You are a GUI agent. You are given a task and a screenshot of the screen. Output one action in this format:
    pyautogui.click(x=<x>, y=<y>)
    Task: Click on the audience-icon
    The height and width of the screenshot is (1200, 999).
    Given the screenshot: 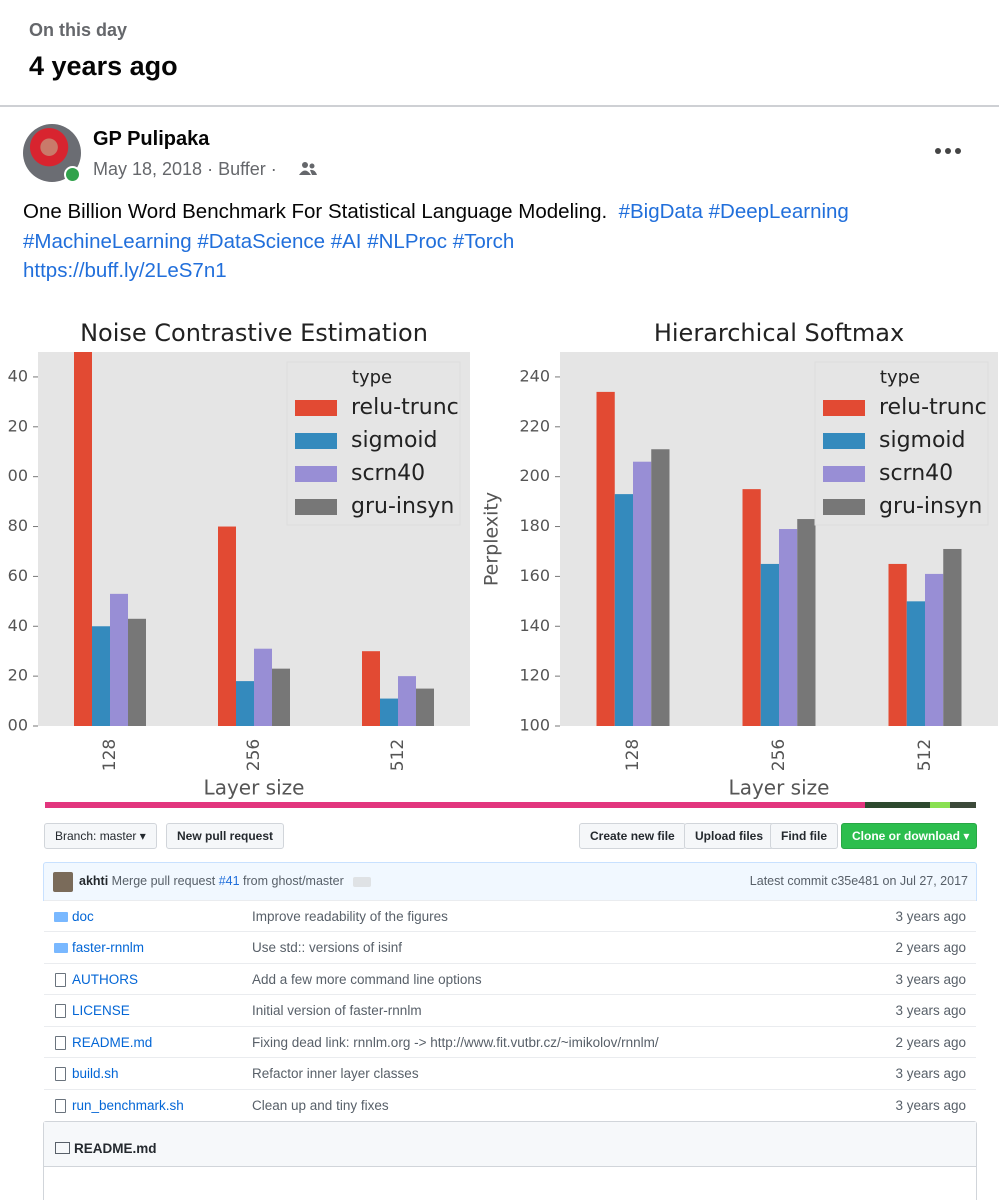 What is the action you would take?
    pyautogui.click(x=308, y=168)
    